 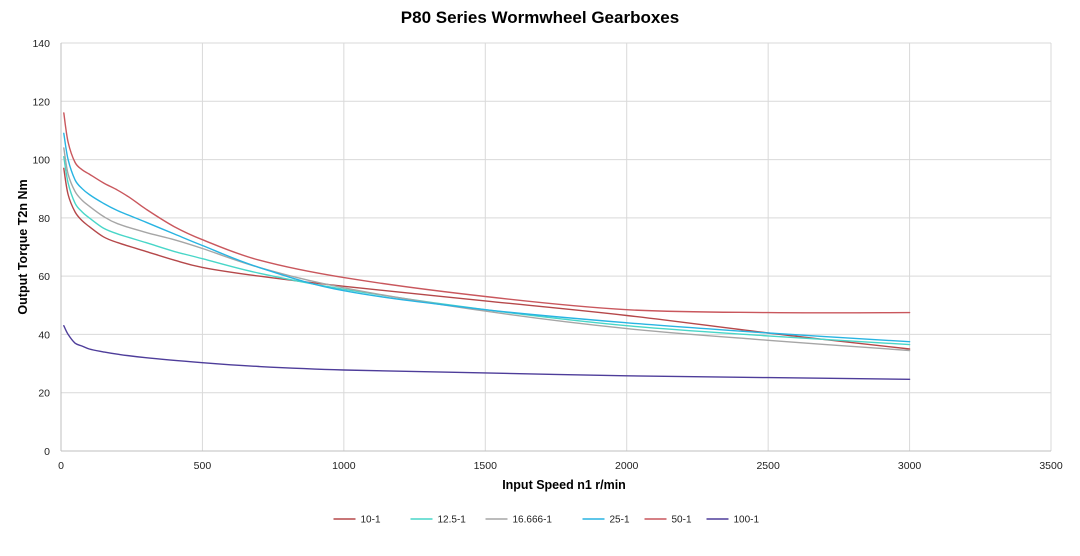 I want to click on legend-label: 10-1, so click(x=371, y=520).